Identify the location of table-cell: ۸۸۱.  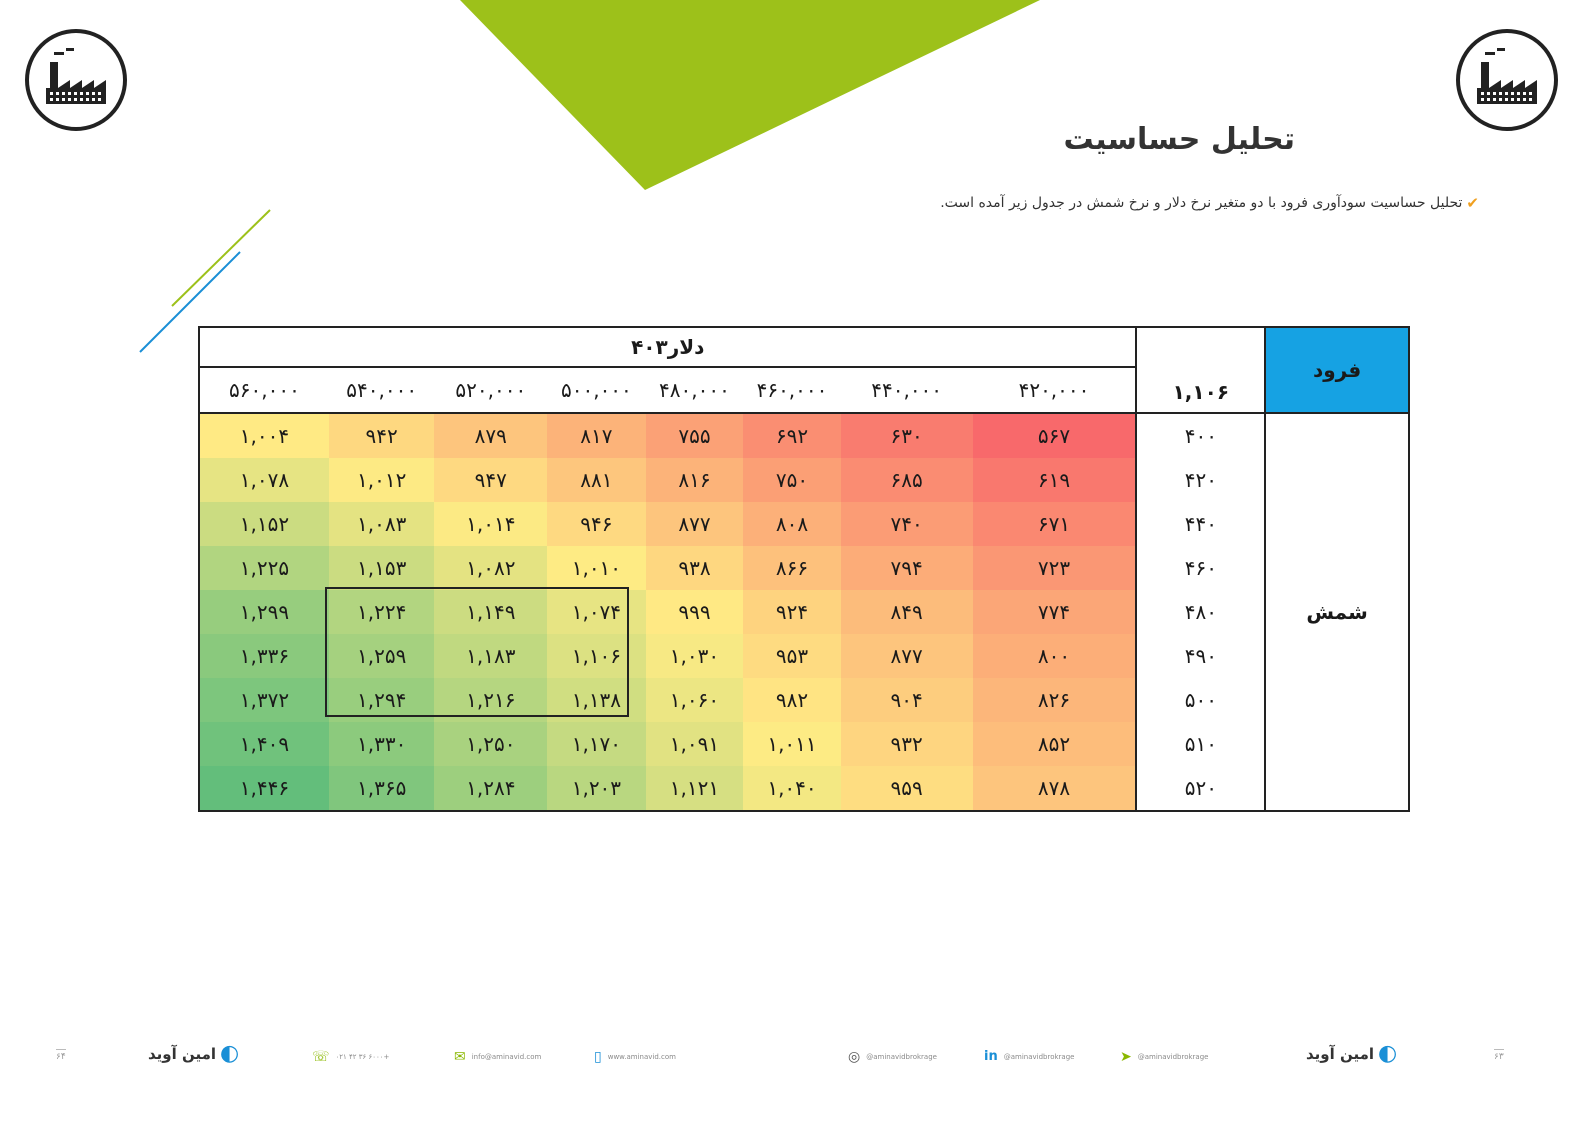
(596, 480).